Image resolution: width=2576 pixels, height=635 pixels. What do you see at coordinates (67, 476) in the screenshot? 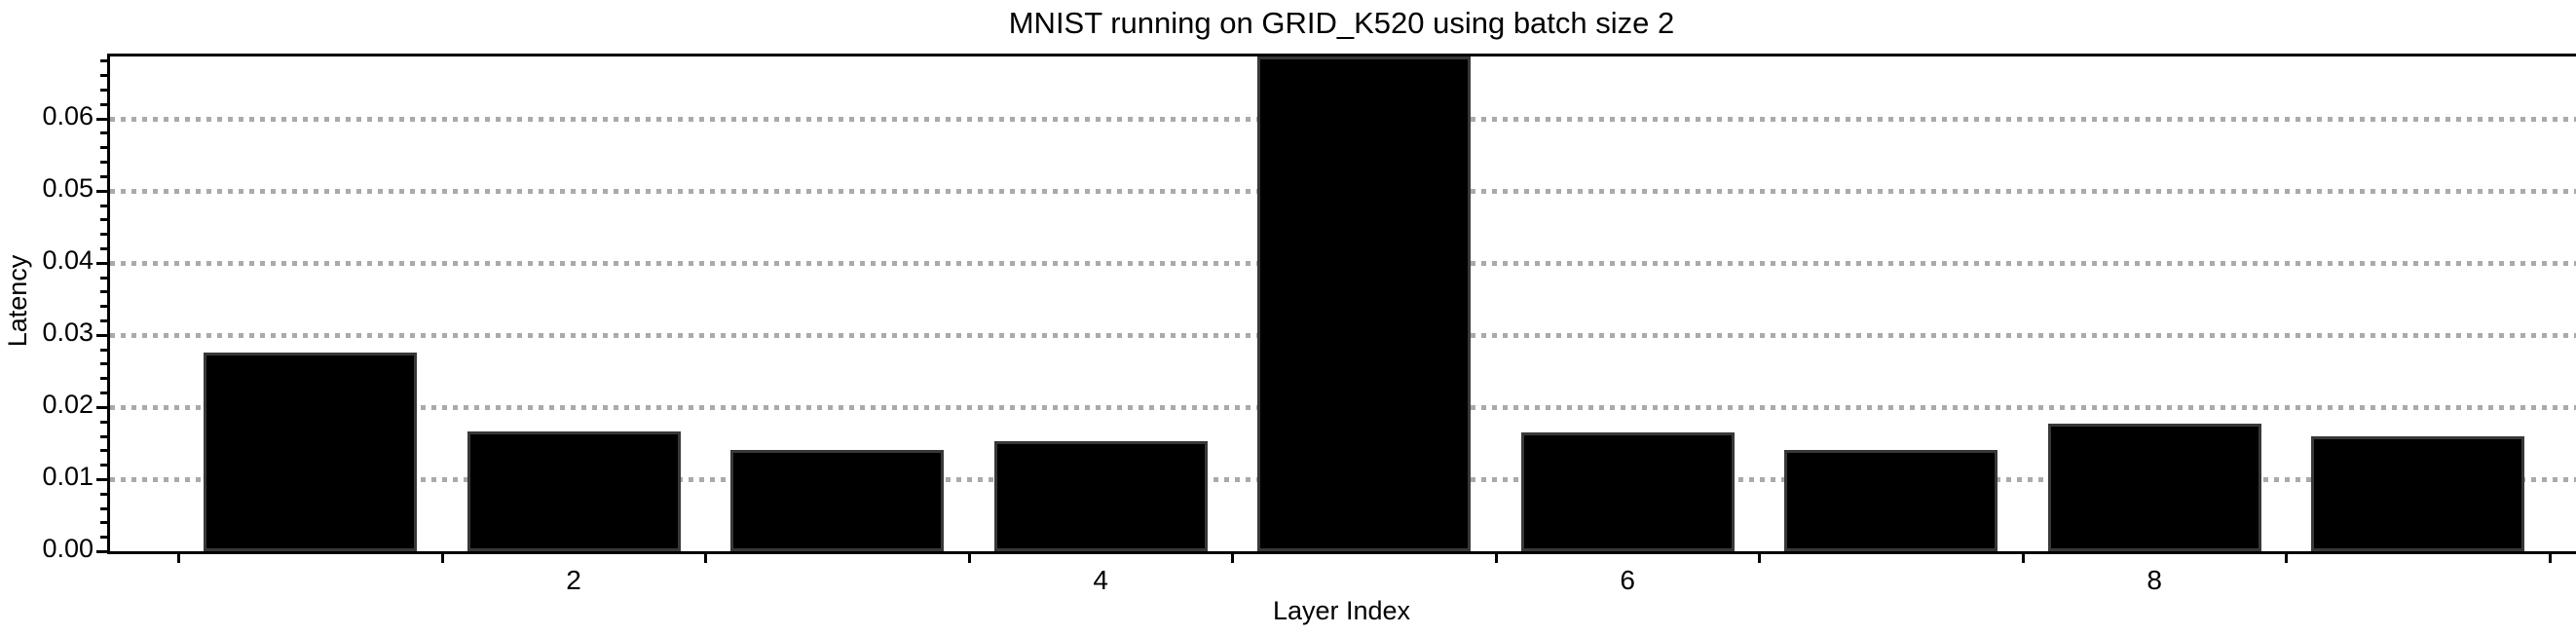
I see `y-tick-label: 0.01` at bounding box center [67, 476].